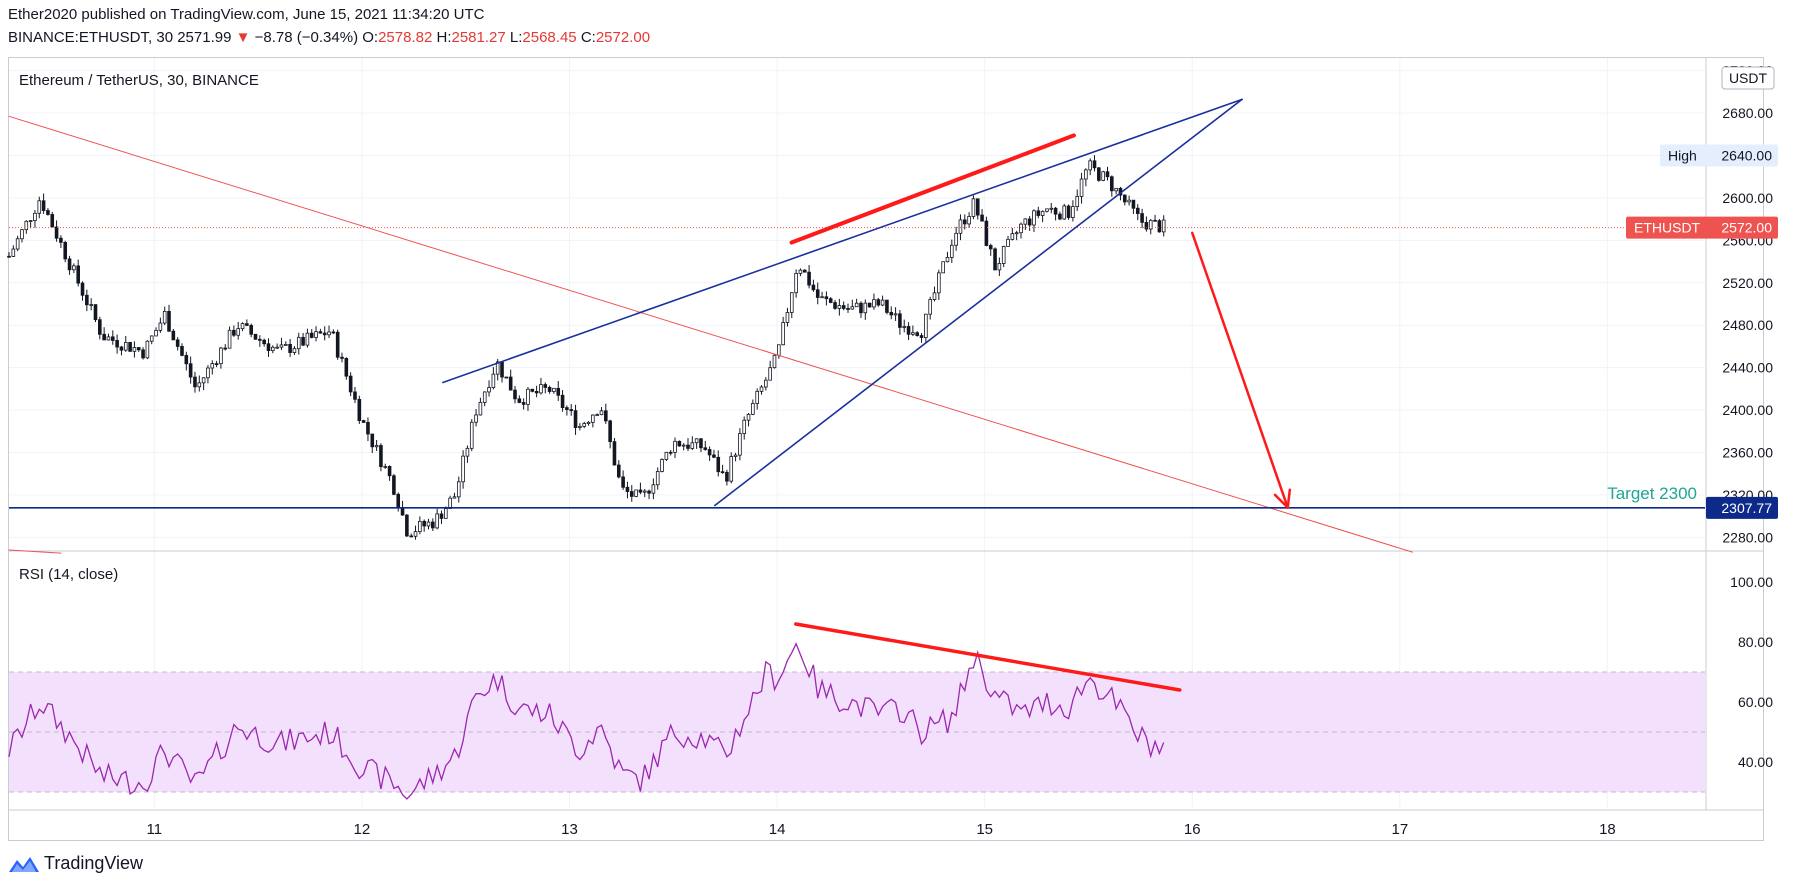  What do you see at coordinates (1747, 537) in the screenshot?
I see `y-tick-label: 2280.00` at bounding box center [1747, 537].